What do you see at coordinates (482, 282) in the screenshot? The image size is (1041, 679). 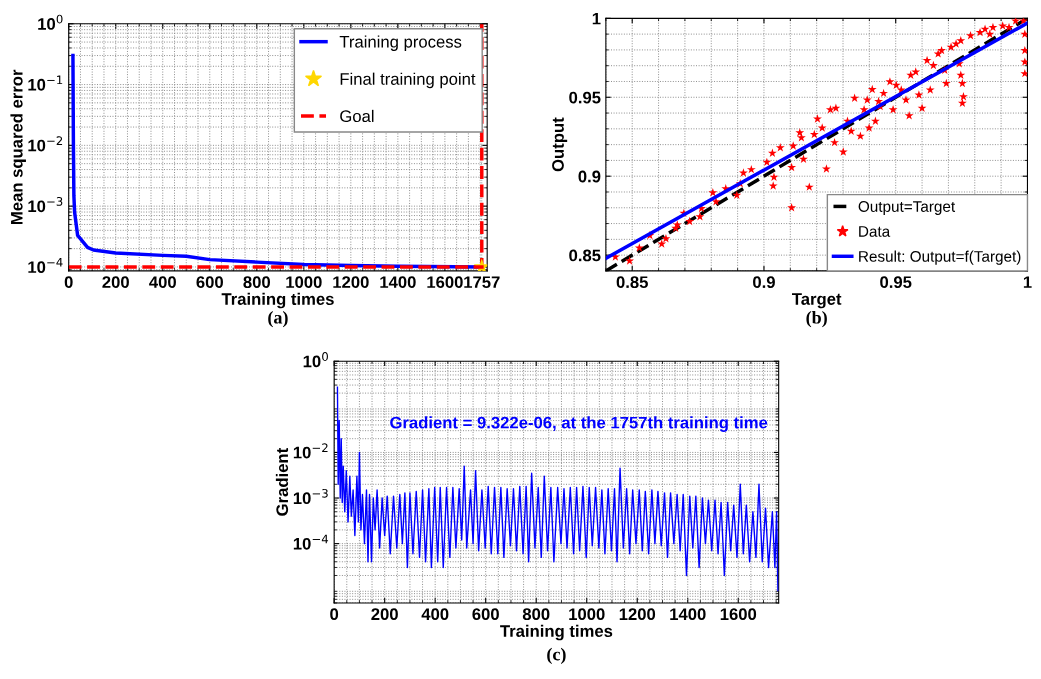 I see `x-tick-label: 1757` at bounding box center [482, 282].